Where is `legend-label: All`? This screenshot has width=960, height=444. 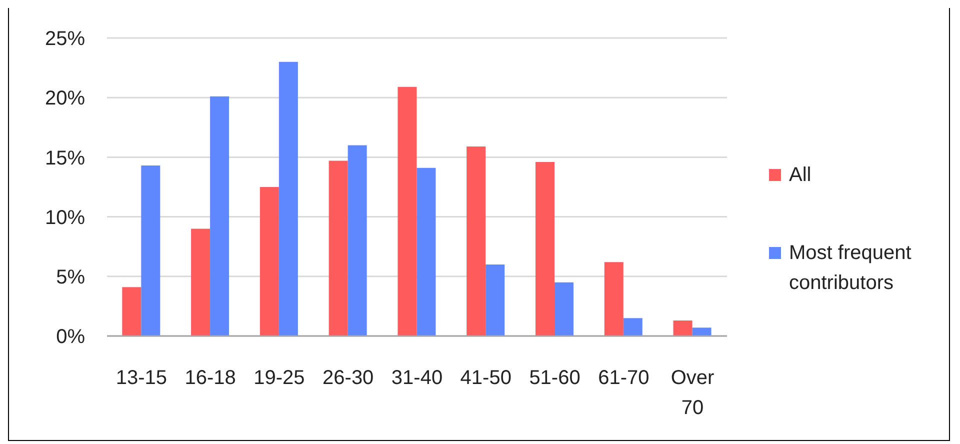 legend-label: All is located at coordinates (800, 175).